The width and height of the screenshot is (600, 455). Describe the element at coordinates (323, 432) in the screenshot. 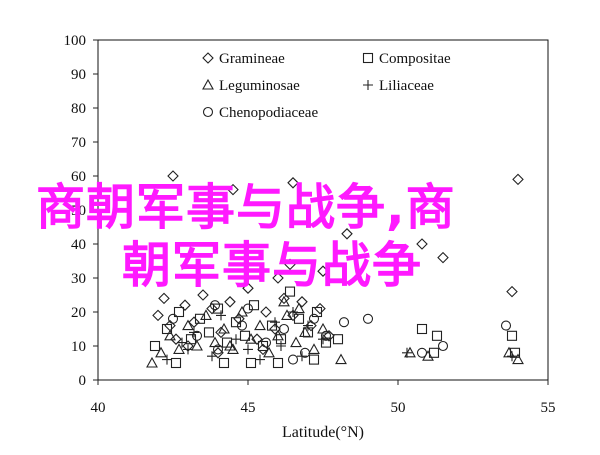

I see `x-axis-title: Latitude(°N)` at that location.